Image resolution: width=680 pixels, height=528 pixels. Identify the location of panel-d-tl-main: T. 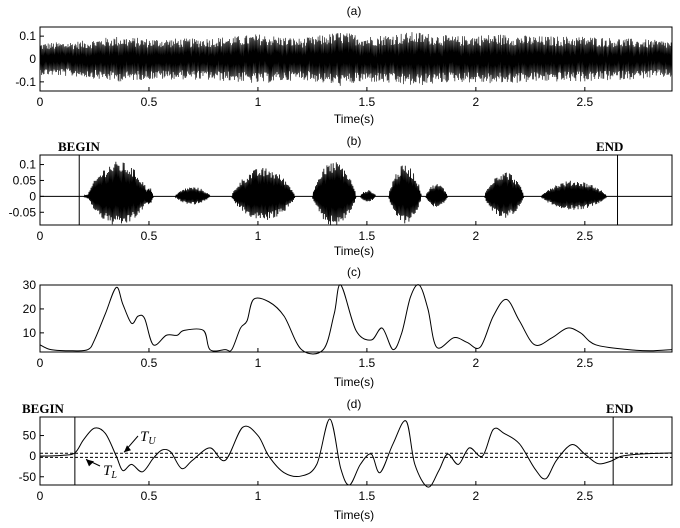
(108, 471).